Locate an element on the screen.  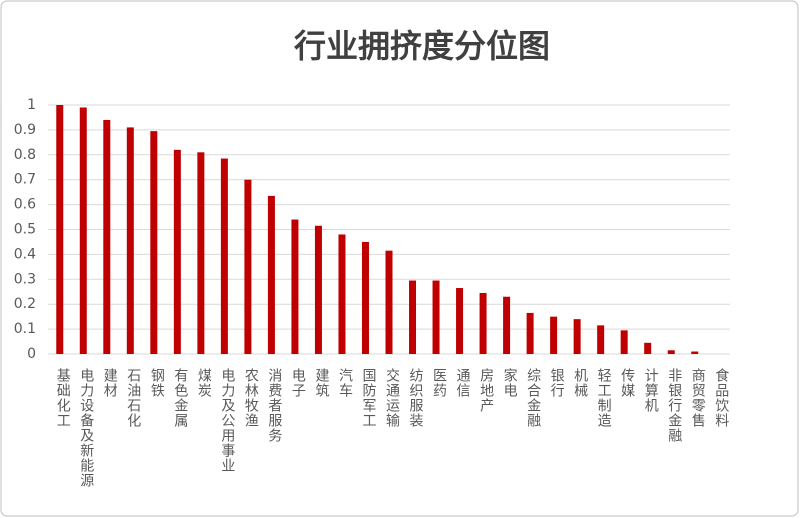
y-tick-label: 0.9 is located at coordinates (25, 130).